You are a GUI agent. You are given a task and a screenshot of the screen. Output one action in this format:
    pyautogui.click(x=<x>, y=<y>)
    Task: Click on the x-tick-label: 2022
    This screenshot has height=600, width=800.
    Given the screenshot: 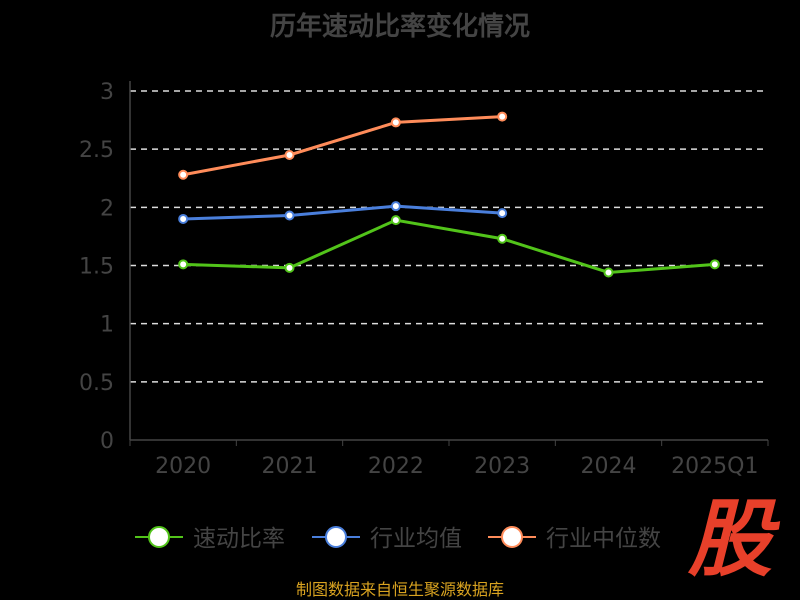 What is the action you would take?
    pyautogui.click(x=396, y=466)
    